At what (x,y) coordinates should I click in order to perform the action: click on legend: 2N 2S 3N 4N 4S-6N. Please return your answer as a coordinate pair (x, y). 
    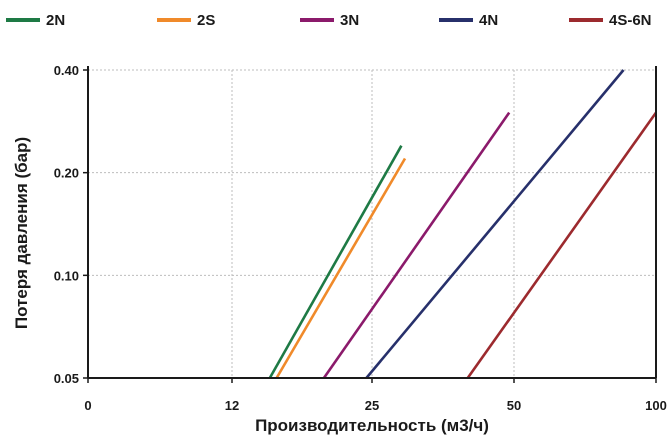
    Looking at the image, I should click on (329, 20).